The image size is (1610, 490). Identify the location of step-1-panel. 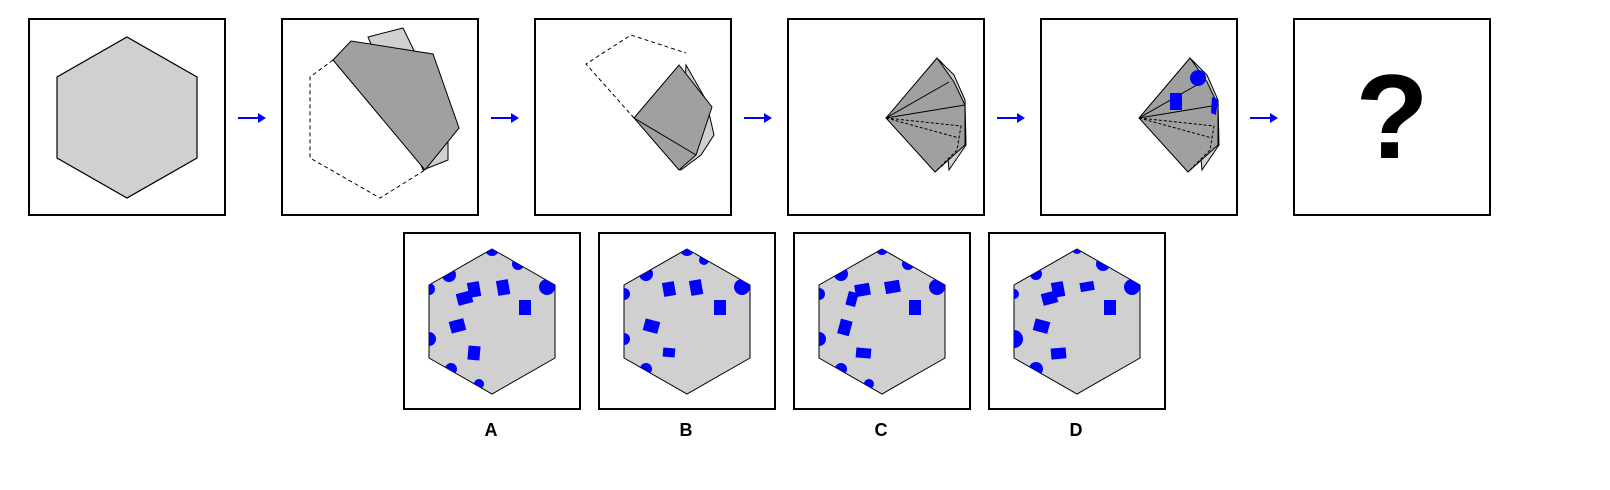
(127, 117).